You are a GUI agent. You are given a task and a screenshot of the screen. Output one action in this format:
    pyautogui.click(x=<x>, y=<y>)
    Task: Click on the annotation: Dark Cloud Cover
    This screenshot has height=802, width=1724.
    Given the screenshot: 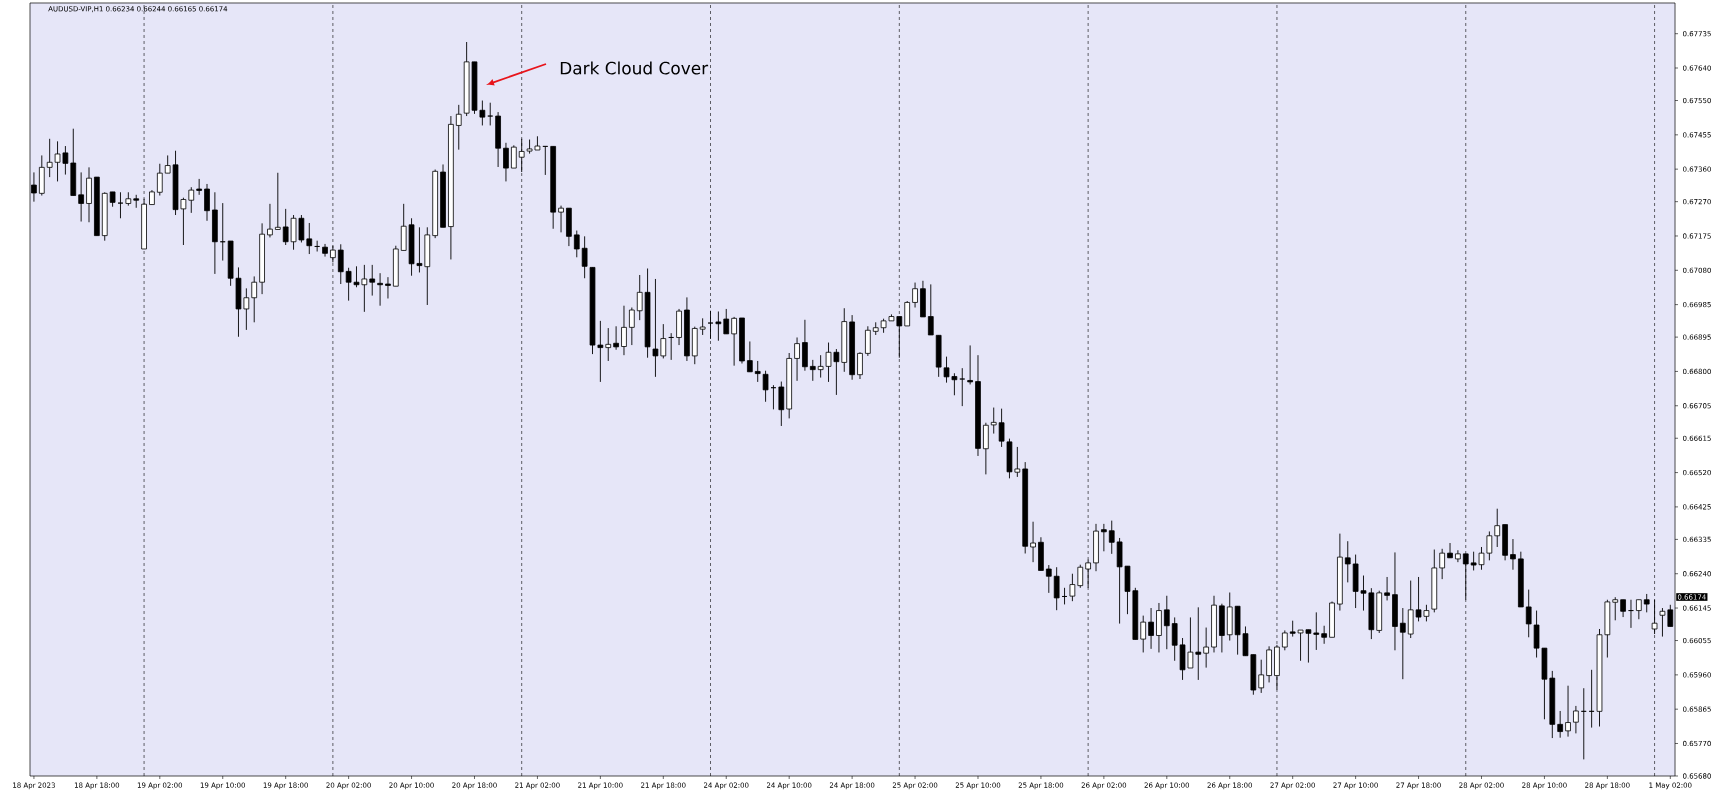 What is the action you would take?
    pyautogui.click(x=634, y=68)
    